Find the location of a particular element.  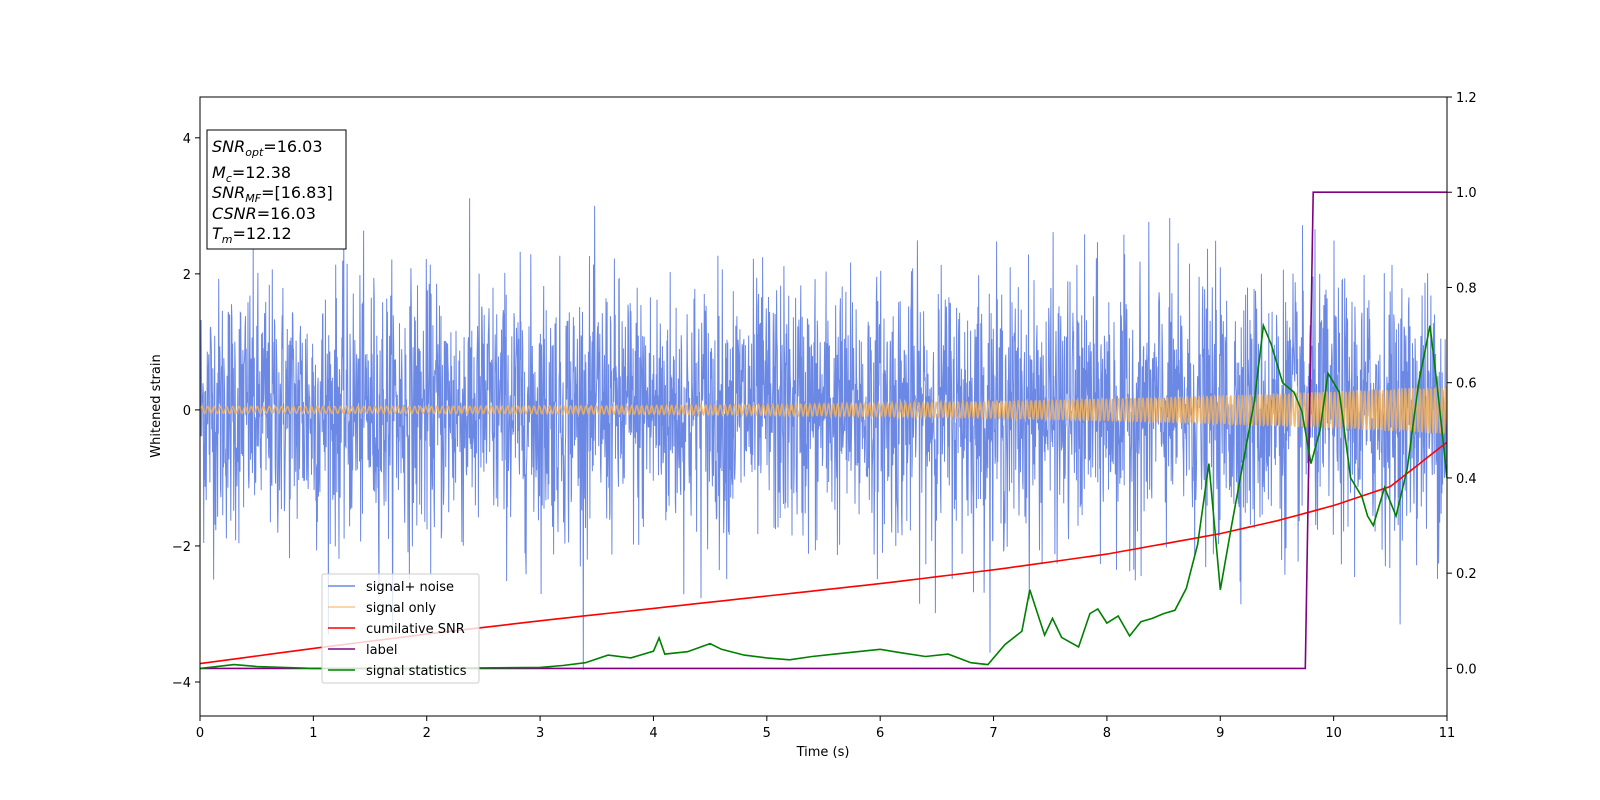

legend-frame is located at coordinates (400, 628).